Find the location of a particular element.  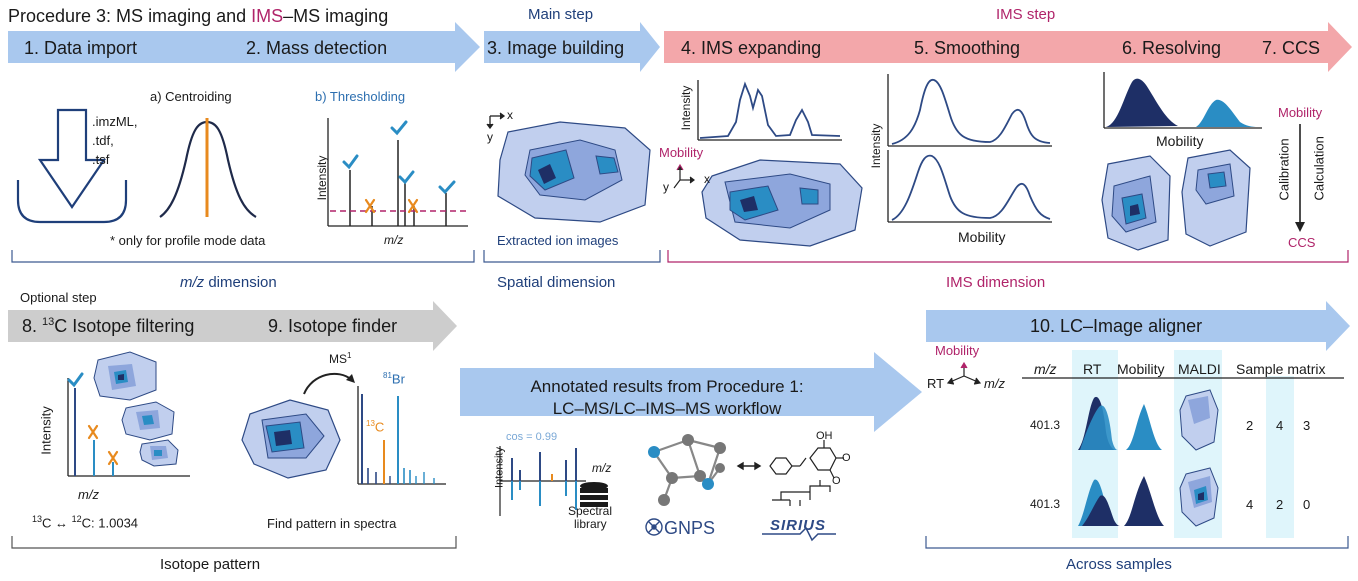

hydroxyl-label: OH is located at coordinates (824, 436).